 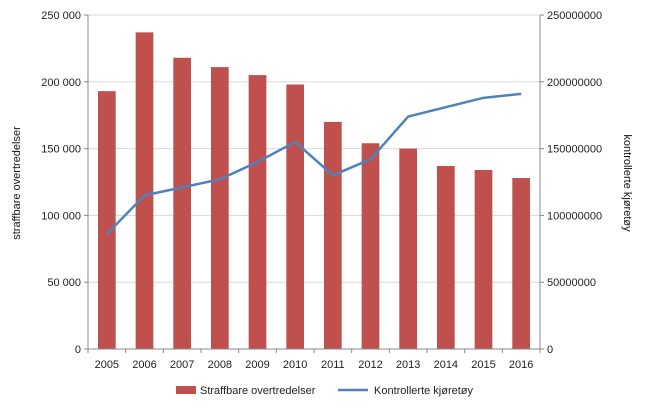 What do you see at coordinates (295, 365) in the screenshot?
I see `x-tick-label: 2010` at bounding box center [295, 365].